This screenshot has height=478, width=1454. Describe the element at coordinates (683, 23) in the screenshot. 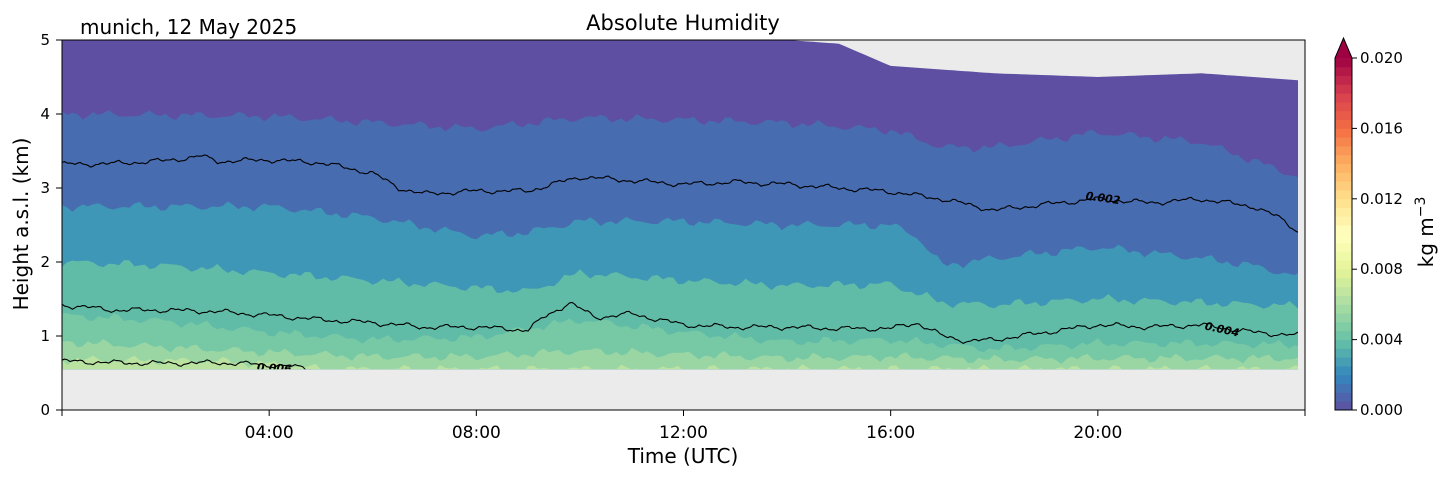

I see `chart-title: Absolute Humidity` at that location.